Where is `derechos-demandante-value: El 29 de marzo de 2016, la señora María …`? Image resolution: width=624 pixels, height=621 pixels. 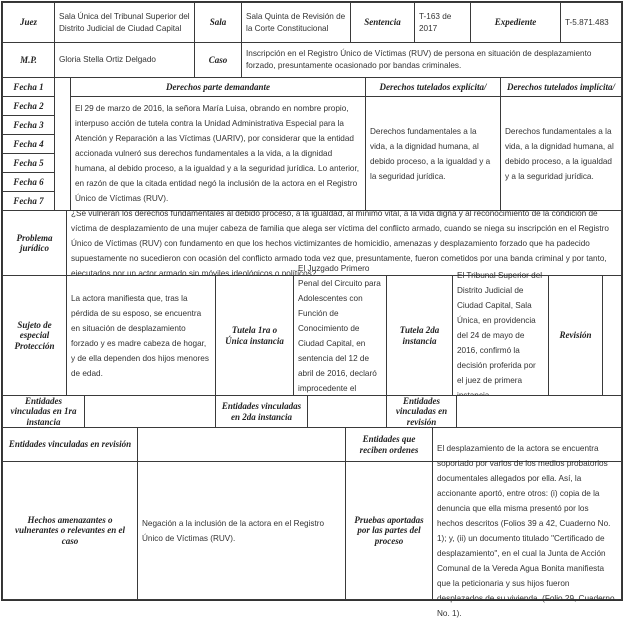 derechos-demandante-value: El 29 de marzo de 2016, la señora María … is located at coordinates (218, 153).